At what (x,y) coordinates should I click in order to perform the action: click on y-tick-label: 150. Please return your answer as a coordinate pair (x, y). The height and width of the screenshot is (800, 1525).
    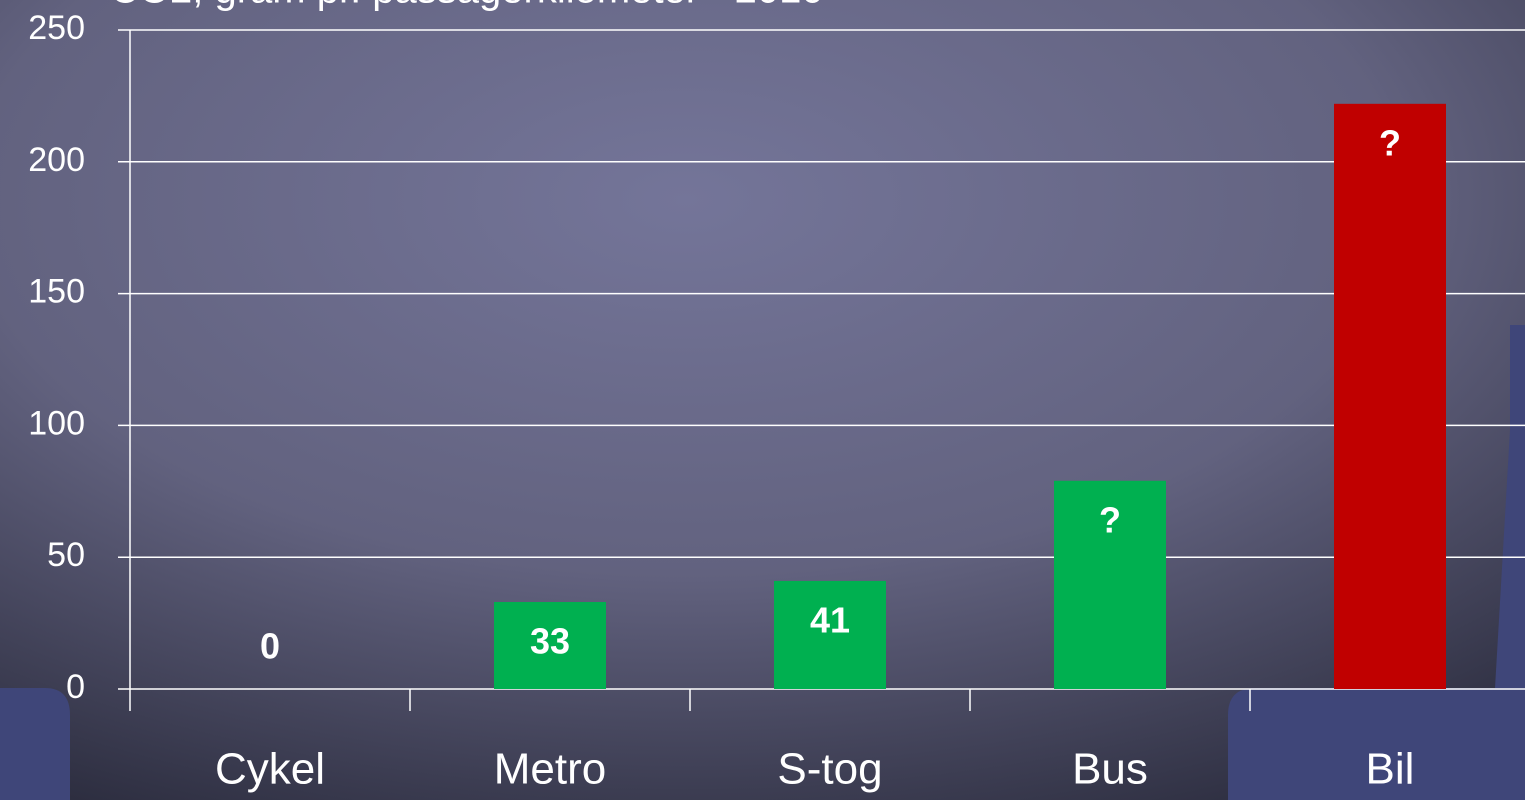
    Looking at the image, I should click on (56, 292).